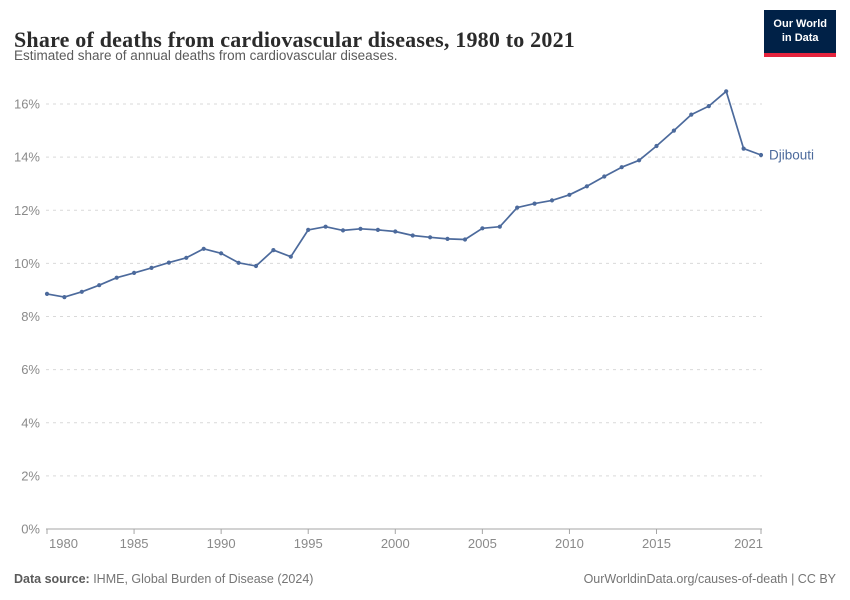 Image resolution: width=850 pixels, height=600 pixels. Describe the element at coordinates (465, 239) in the screenshot. I see `data-point-2004` at that location.